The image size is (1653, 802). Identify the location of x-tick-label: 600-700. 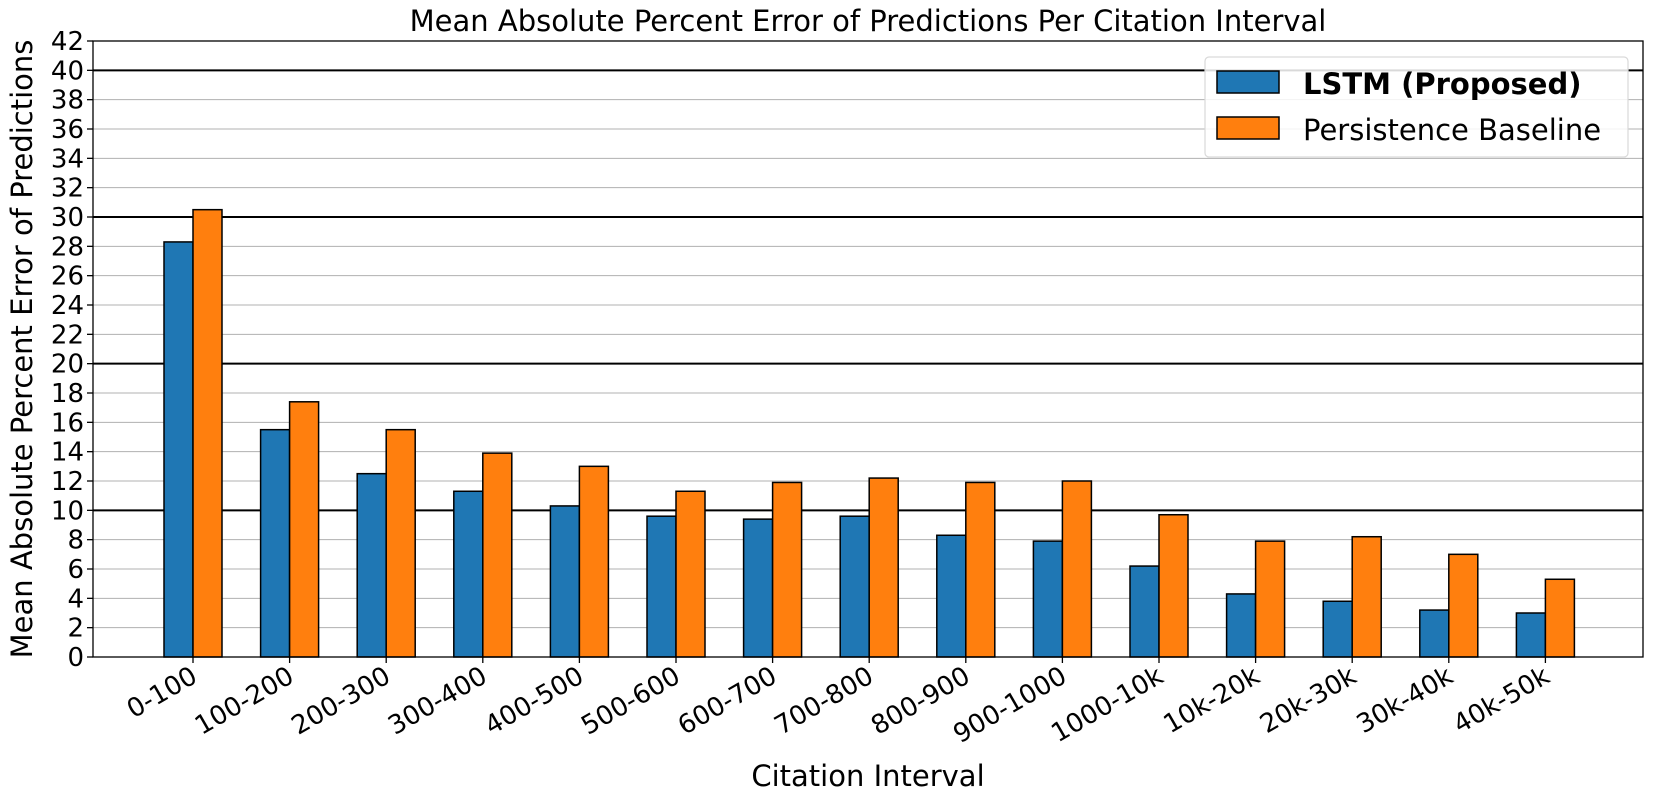
(727, 701).